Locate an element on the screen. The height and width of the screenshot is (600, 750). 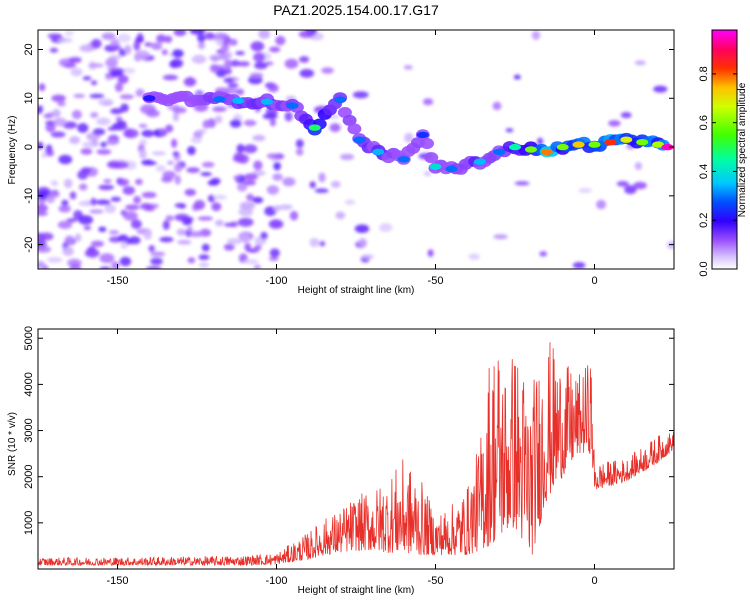
spectrogram-y-axis-title: Frequency (Hz) is located at coordinates (12, 150).